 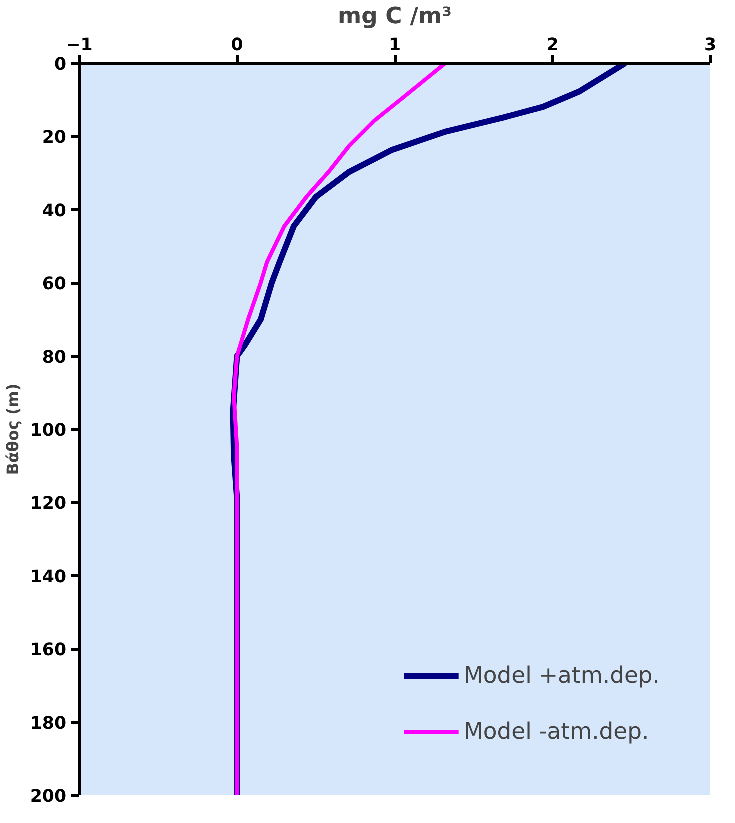 I want to click on y-tick-label: 200, so click(x=48, y=797).